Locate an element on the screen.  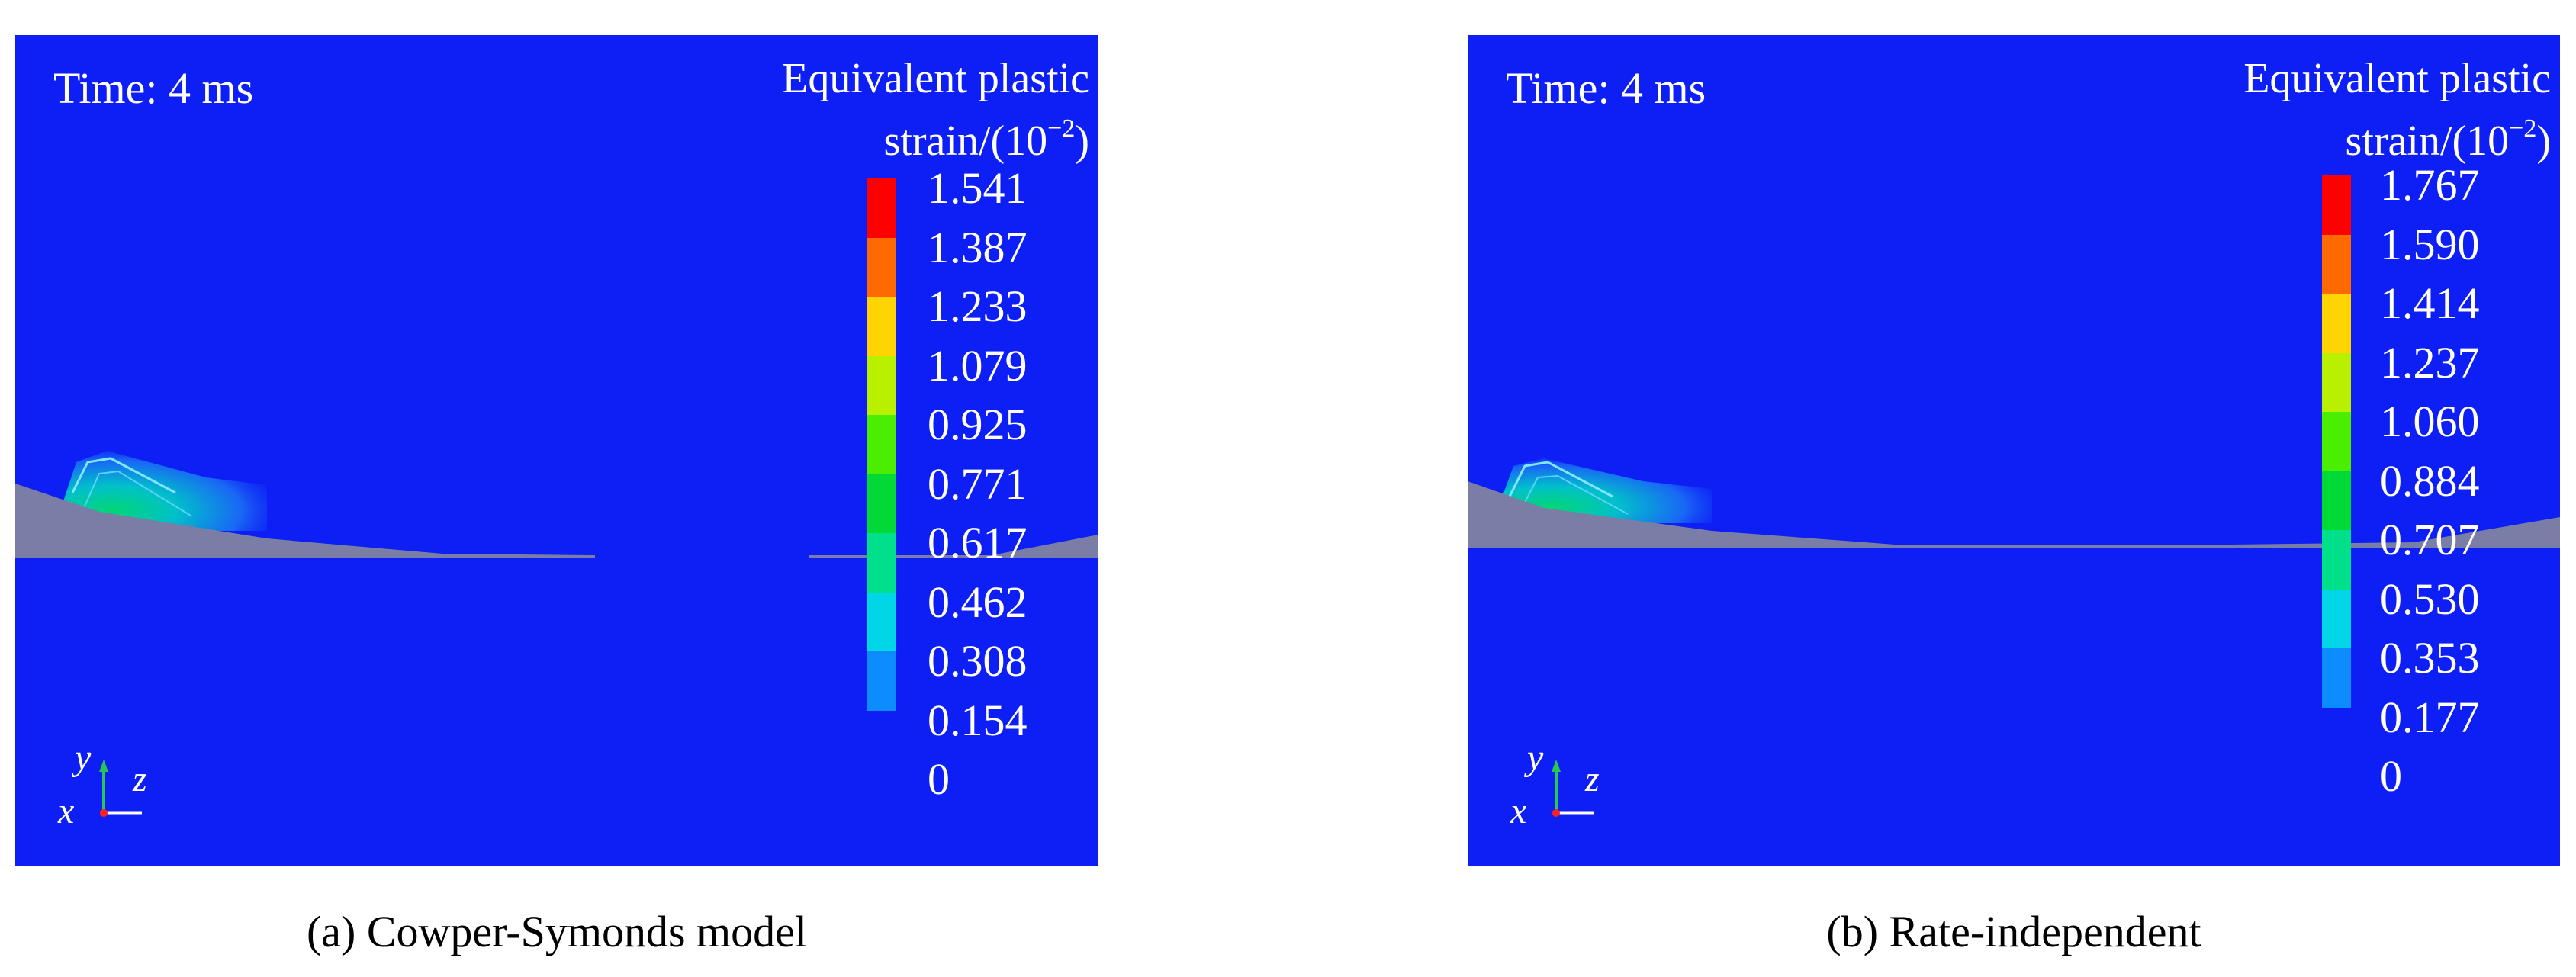
surface-geometry-a-right is located at coordinates (953, 546).